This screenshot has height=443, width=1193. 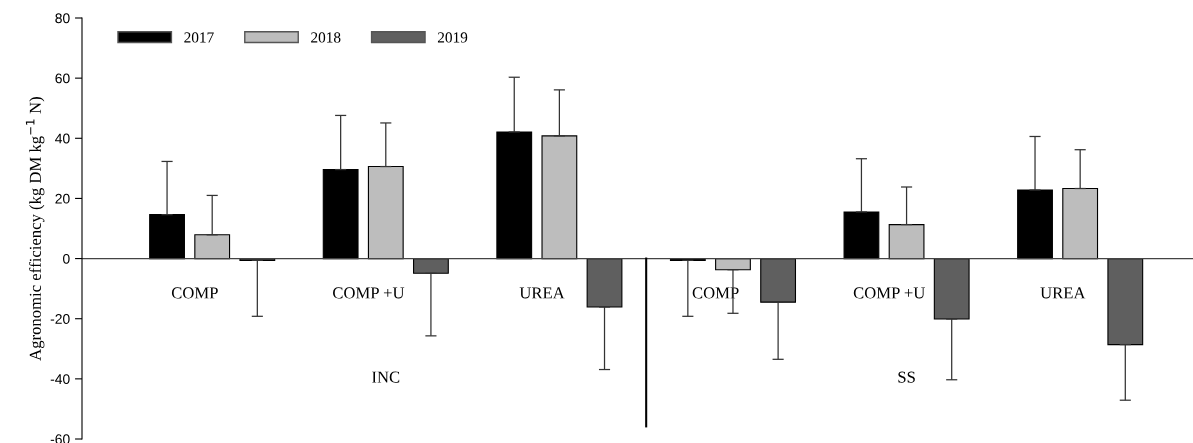 What do you see at coordinates (60, 379) in the screenshot?
I see `y-tick-label: -40` at bounding box center [60, 379].